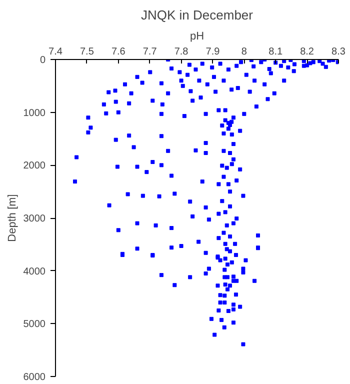 The width and height of the screenshot is (350, 384). Describe the element at coordinates (275, 52) in the screenshot. I see `x-tick-label: 8.1` at that location.